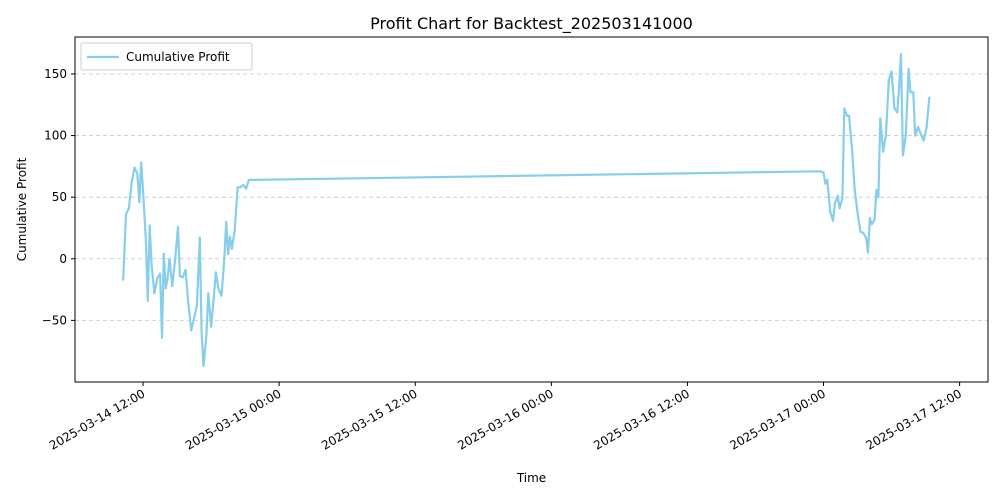  Describe the element at coordinates (531, 24) in the screenshot. I see `chart-title: Profit Chart for Backtest_202503141000` at that location.